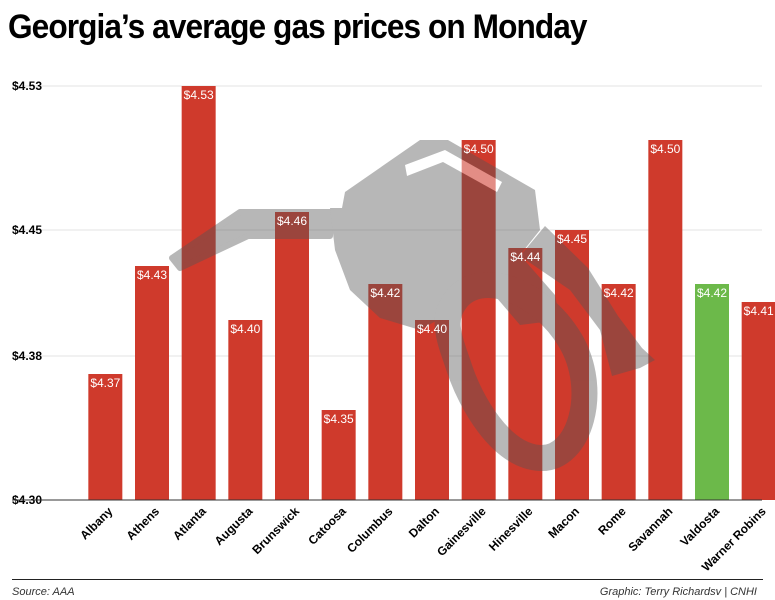 The width and height of the screenshot is (775, 600). I want to click on x-tick-label: Hinesville, so click(511, 529).